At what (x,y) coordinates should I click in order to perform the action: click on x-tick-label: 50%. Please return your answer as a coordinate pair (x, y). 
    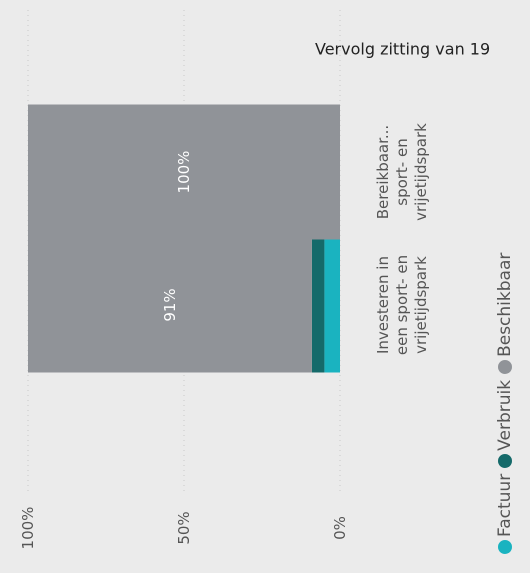
    Looking at the image, I should click on (184, 528).